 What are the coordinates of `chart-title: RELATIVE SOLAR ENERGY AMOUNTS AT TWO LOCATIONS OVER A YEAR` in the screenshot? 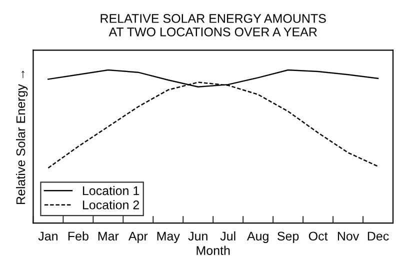 It's located at (213, 25).